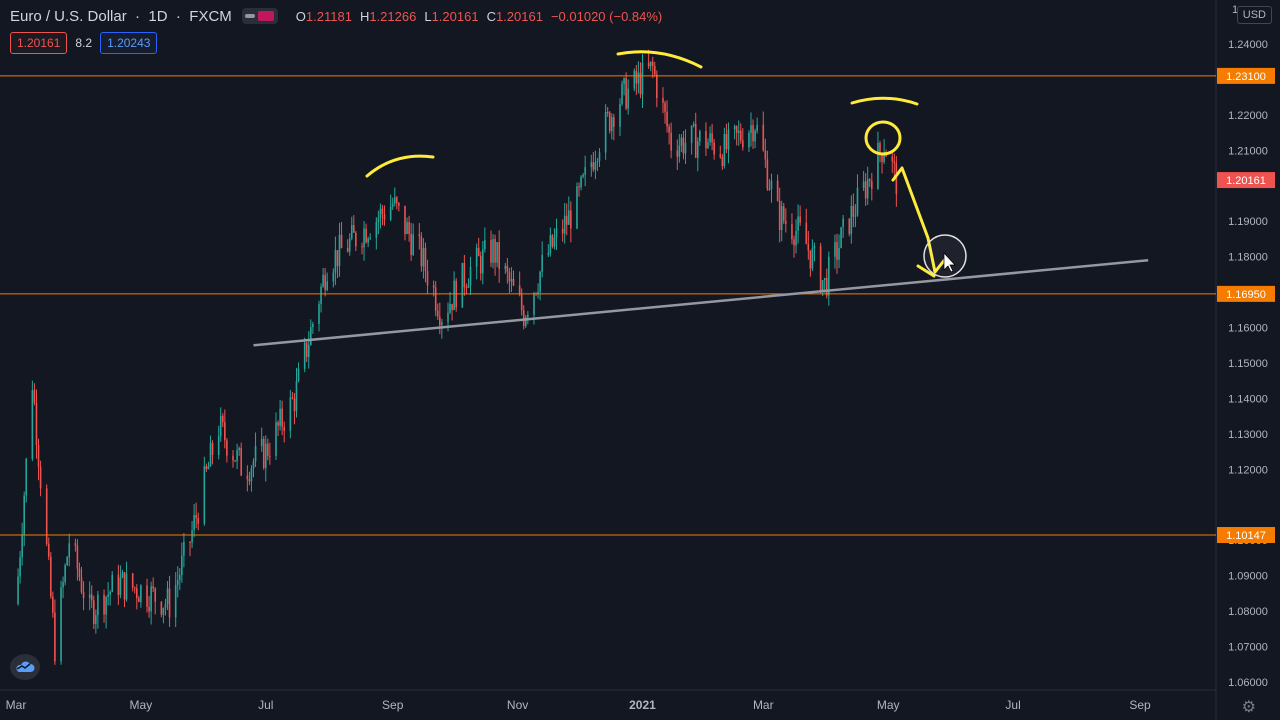  What do you see at coordinates (84, 43) in the screenshot?
I see `spread-value: 8.2` at bounding box center [84, 43].